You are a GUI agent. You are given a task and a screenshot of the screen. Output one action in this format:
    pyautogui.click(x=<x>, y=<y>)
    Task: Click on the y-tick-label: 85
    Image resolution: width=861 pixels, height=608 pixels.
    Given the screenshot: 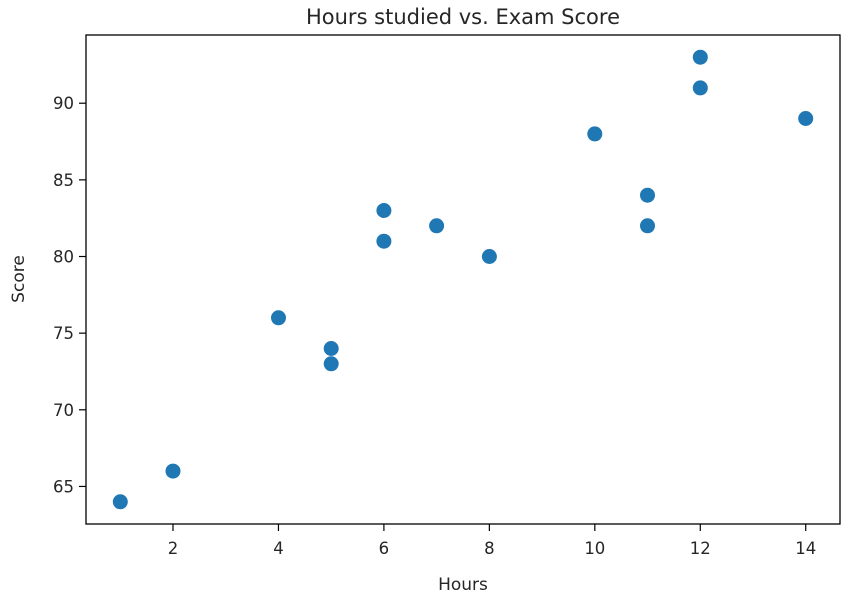 What is the action you would take?
    pyautogui.click(x=63, y=180)
    